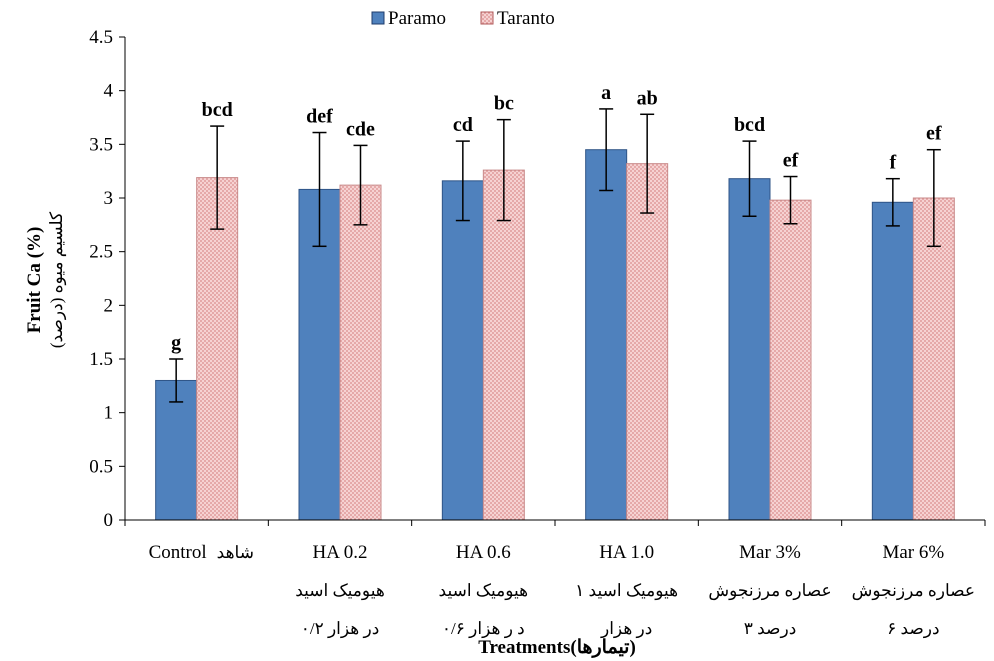 The height and width of the screenshot is (661, 994). I want to click on x-tick-label: HA 1.0, so click(626, 552).